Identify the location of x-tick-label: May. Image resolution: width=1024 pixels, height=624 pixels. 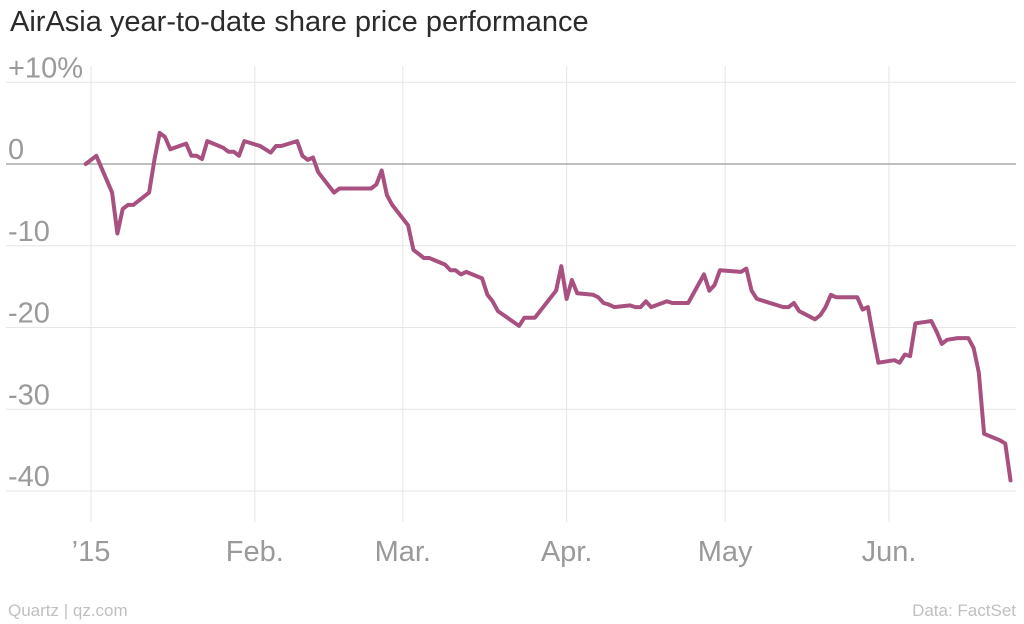
(725, 552).